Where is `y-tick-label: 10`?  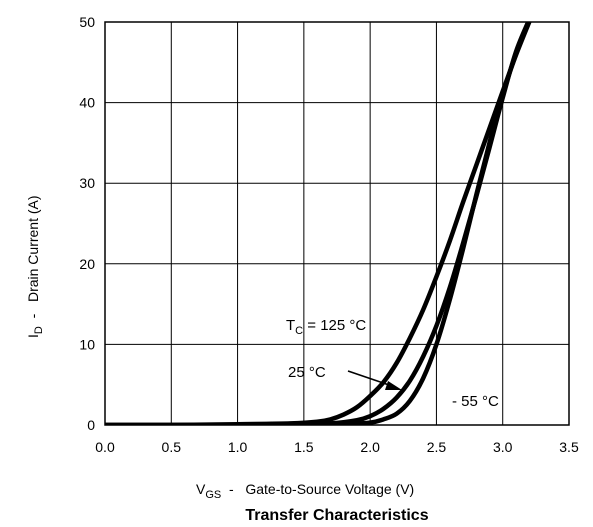
y-tick-label: 10 is located at coordinates (87, 344).